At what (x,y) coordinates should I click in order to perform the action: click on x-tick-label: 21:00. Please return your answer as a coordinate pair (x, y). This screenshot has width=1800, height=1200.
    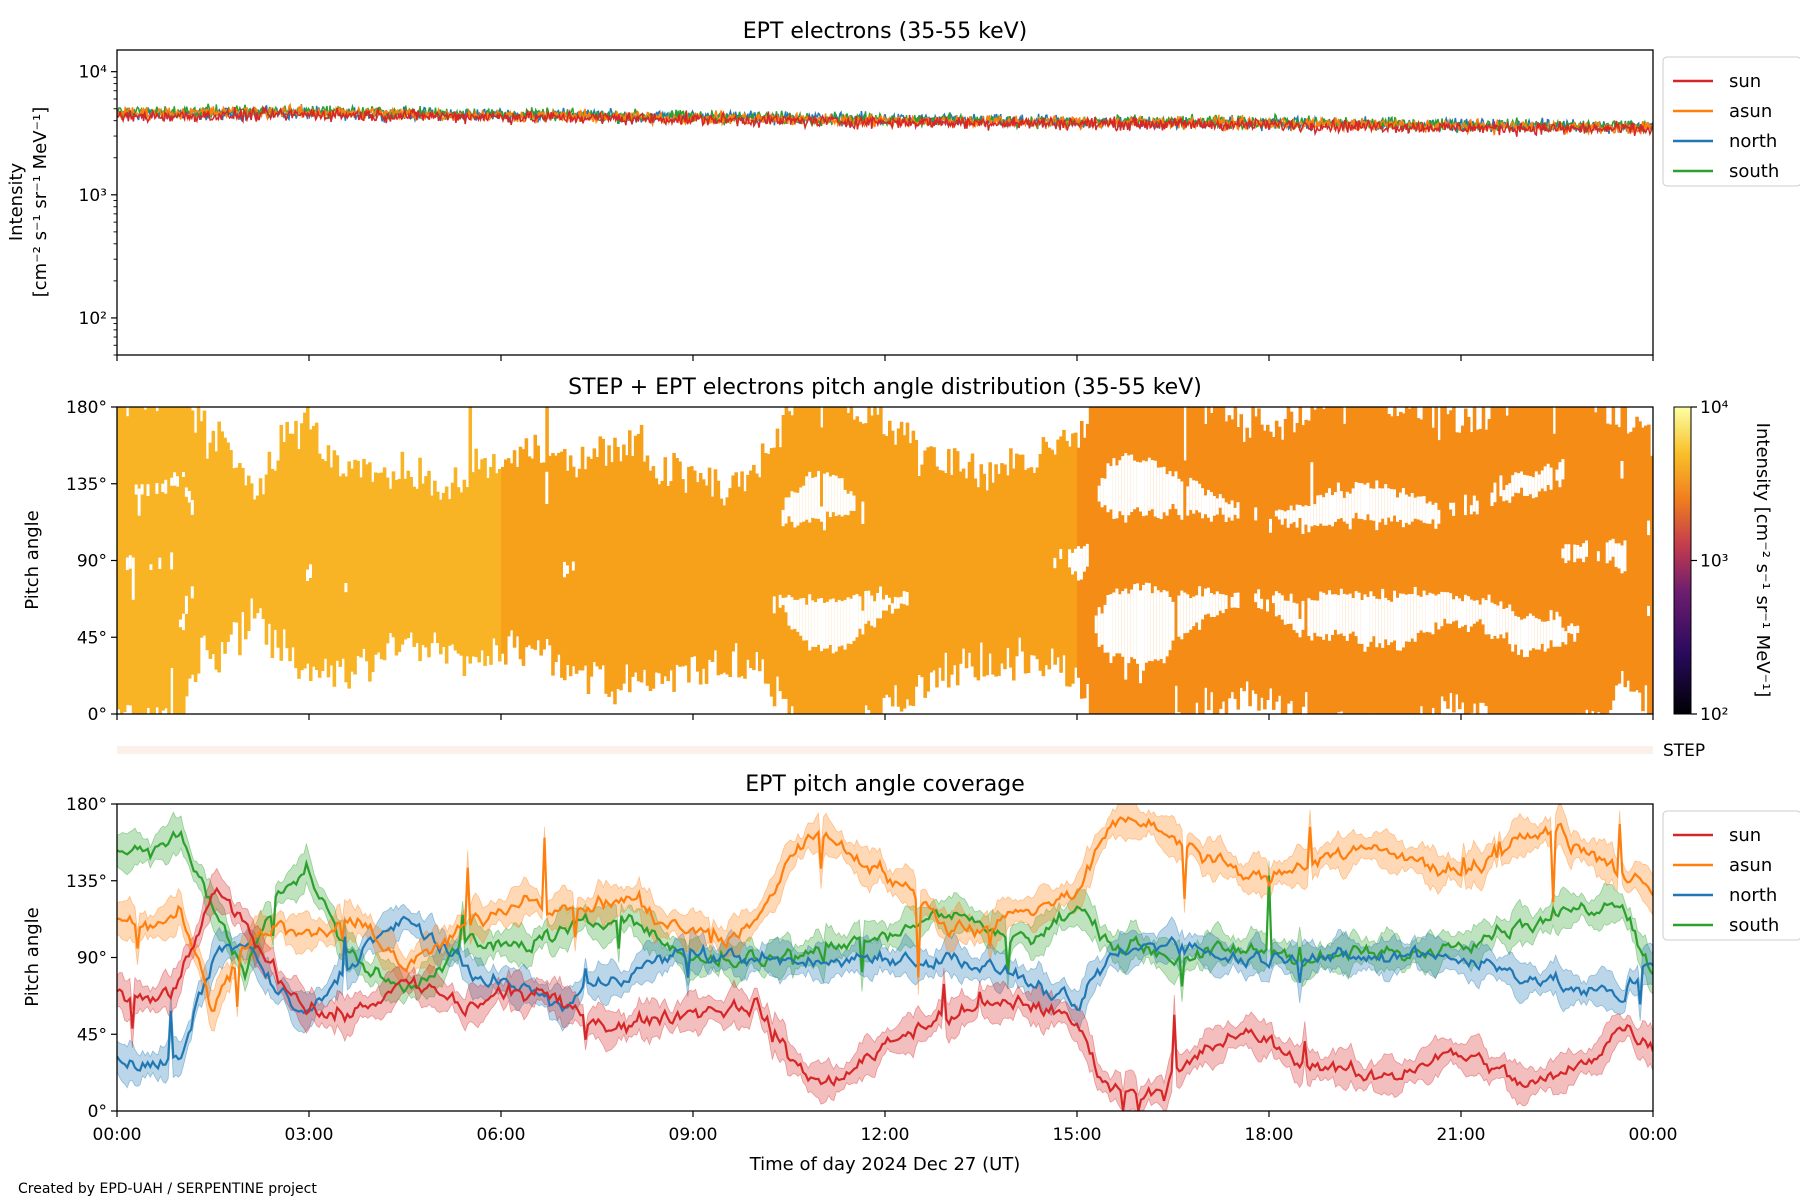
    Looking at the image, I should click on (1461, 1135).